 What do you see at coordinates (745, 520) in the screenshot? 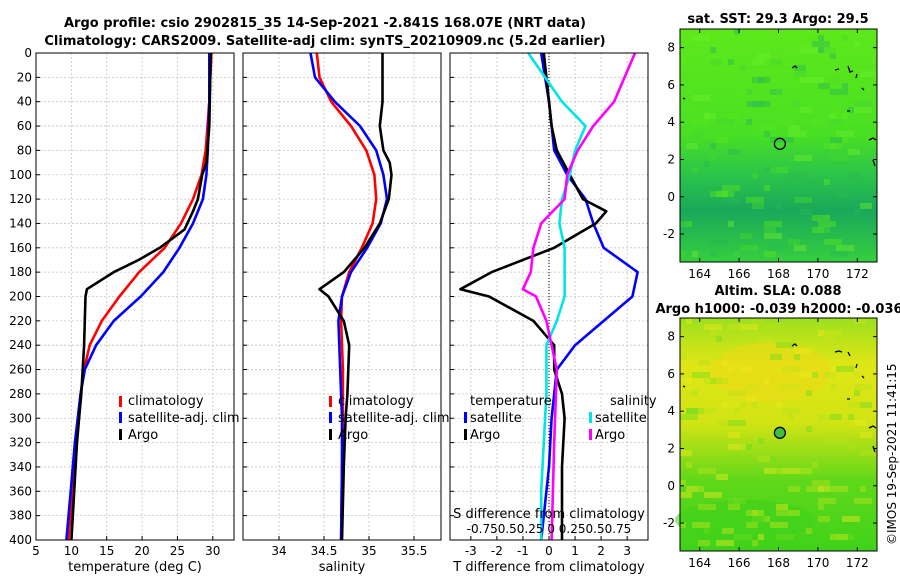
I see `sla-cool-patch` at bounding box center [745, 520].